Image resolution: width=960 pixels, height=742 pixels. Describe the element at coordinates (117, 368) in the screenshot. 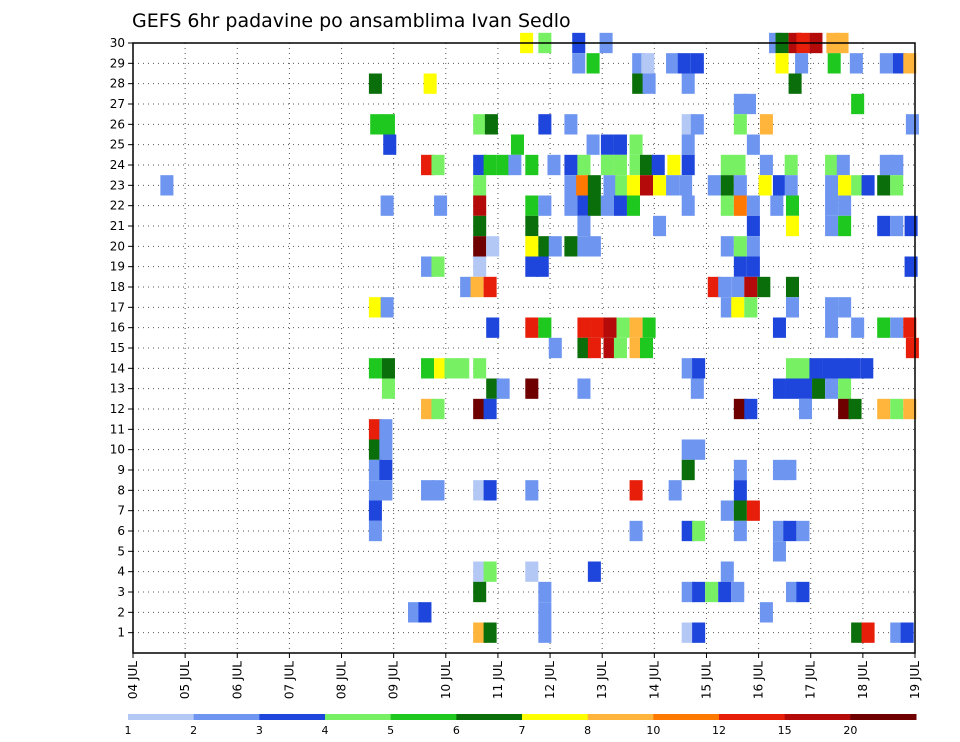

I see `y-tick-label: 14` at that location.